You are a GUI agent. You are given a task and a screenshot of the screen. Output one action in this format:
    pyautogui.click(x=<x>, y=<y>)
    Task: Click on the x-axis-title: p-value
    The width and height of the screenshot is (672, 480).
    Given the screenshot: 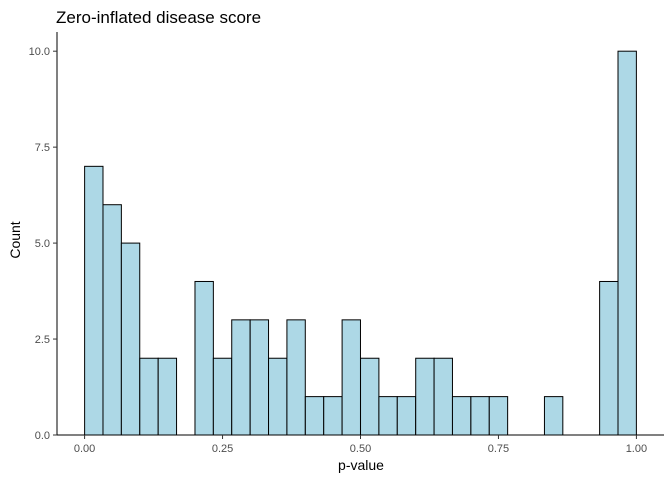 What is the action you would take?
    pyautogui.click(x=361, y=465)
    